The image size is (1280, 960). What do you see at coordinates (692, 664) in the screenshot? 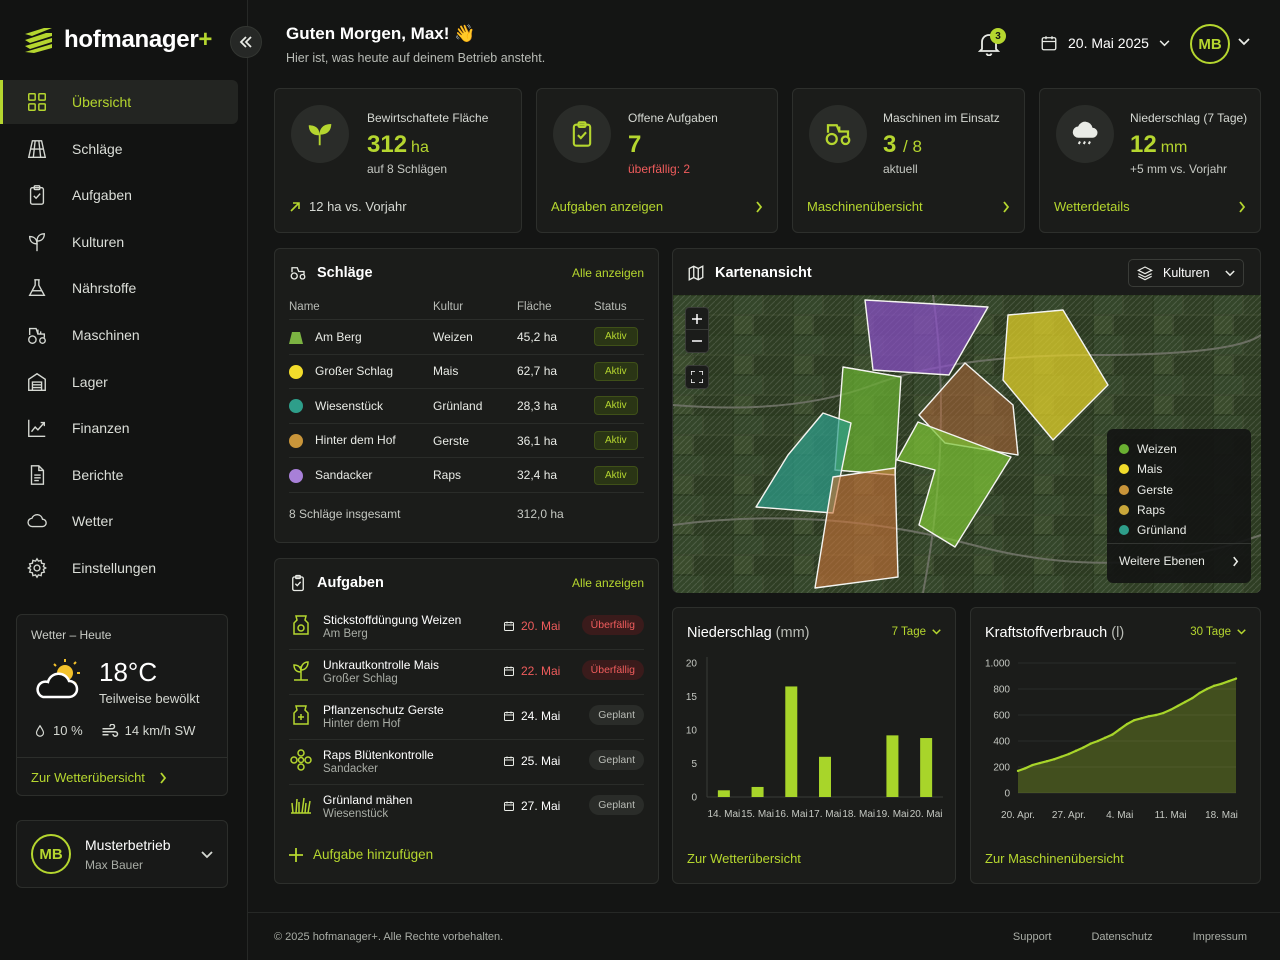
I see `y-tick-label: 20` at bounding box center [692, 664].